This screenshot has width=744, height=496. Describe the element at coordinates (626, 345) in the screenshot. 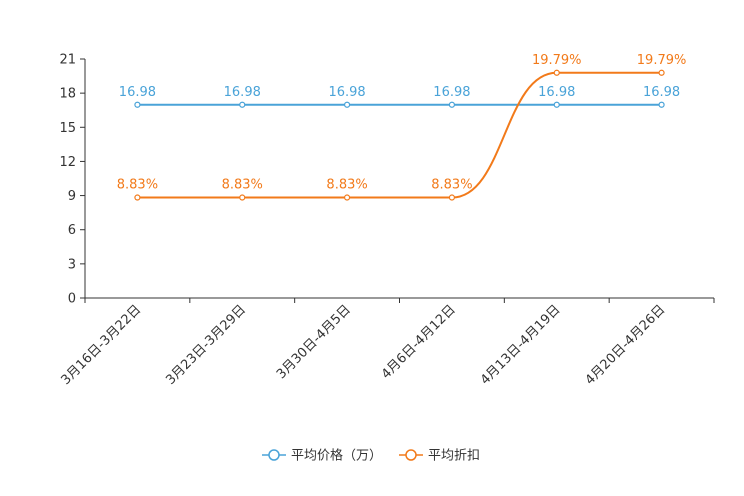

I see `x-tick-label: 4月20日-4月26日` at that location.